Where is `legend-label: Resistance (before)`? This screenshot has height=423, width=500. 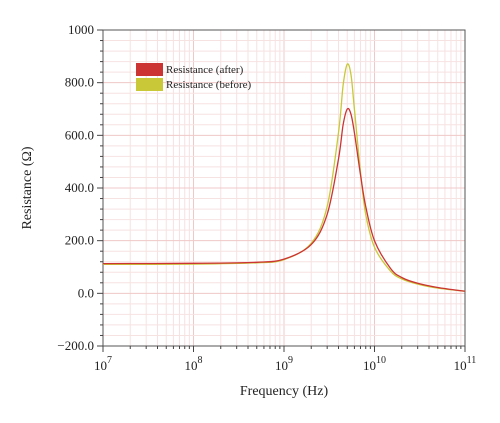
legend-label: Resistance (before) is located at coordinates (209, 85).